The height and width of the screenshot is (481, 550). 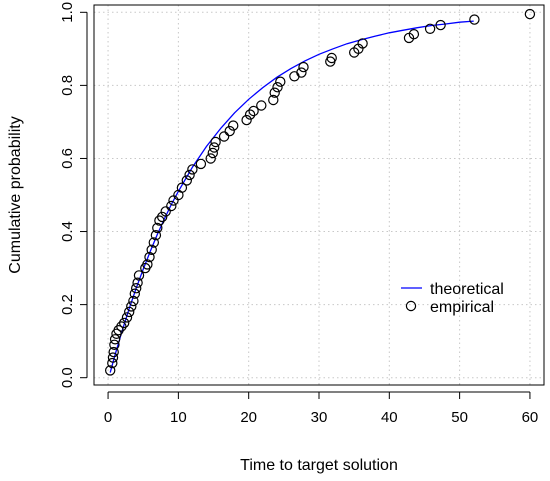 What do you see at coordinates (67, 231) in the screenshot?
I see `y-tick-label: 0.4` at bounding box center [67, 231].